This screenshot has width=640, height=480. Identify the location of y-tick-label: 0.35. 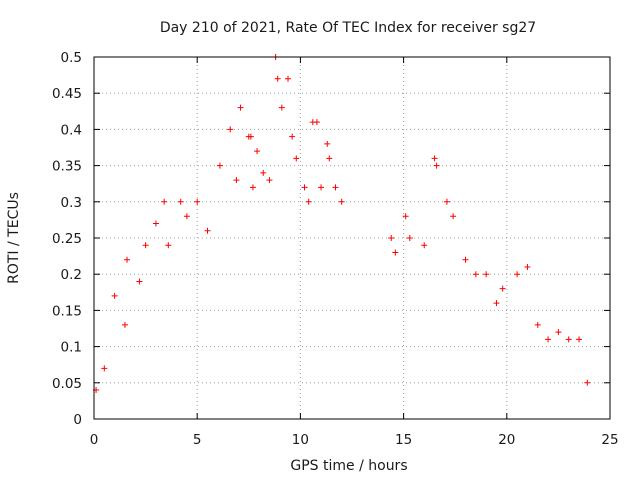
(67, 167).